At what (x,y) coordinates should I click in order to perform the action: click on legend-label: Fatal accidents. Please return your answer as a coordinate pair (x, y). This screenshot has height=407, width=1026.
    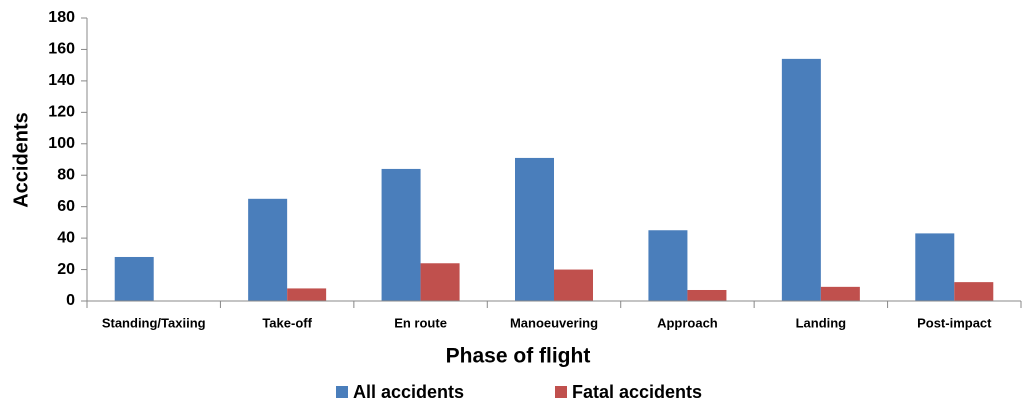
    Looking at the image, I should click on (637, 392).